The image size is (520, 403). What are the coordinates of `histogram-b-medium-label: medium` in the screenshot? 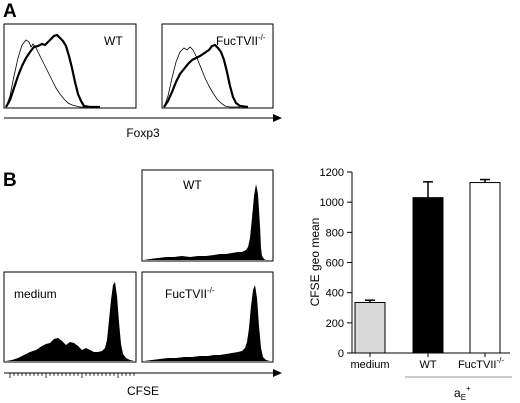 It's located at (35, 294).